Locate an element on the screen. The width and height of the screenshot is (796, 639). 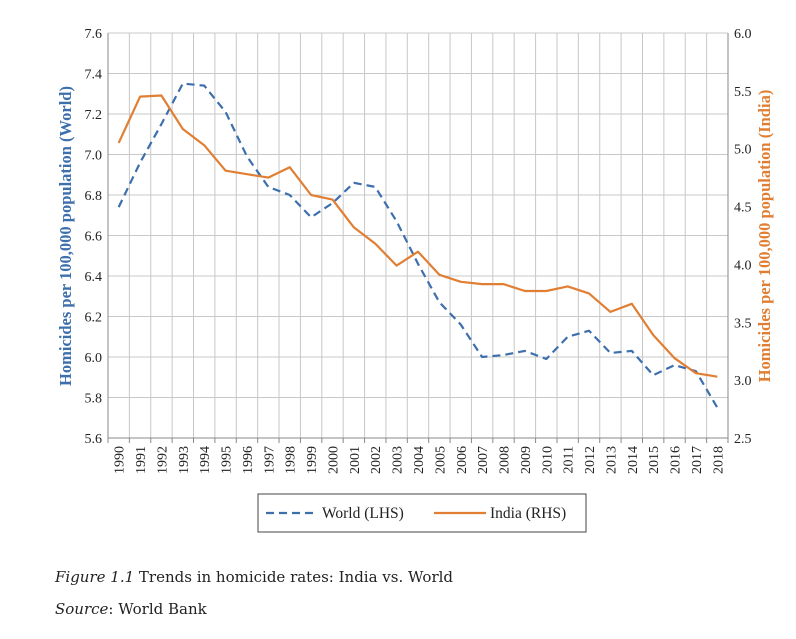
x-tick-label: 1996 is located at coordinates (248, 460).